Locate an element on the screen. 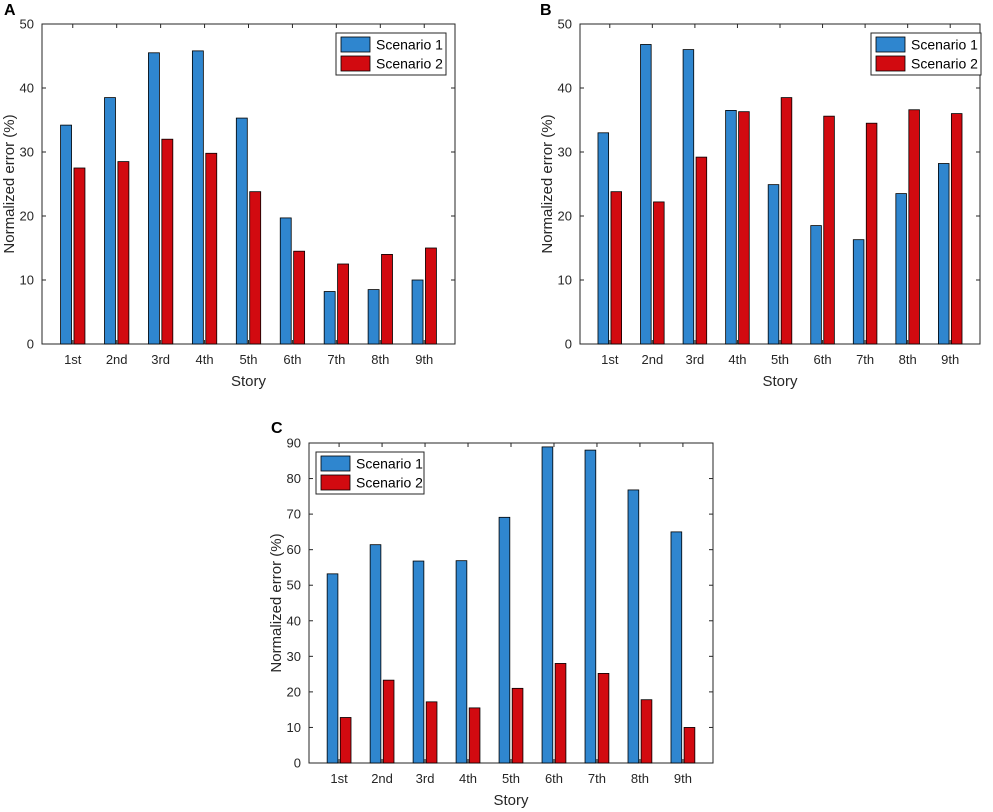 The height and width of the screenshot is (812, 993). y-tick-label: 90 is located at coordinates (294, 443).